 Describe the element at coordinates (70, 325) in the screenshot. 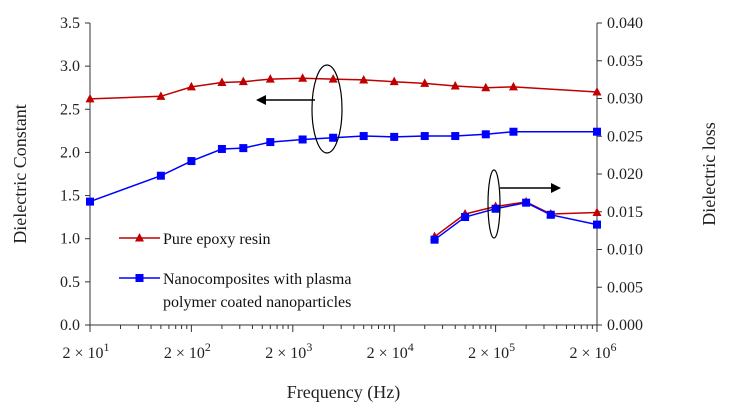

I see `y-left-tick-label: 0.0` at that location.